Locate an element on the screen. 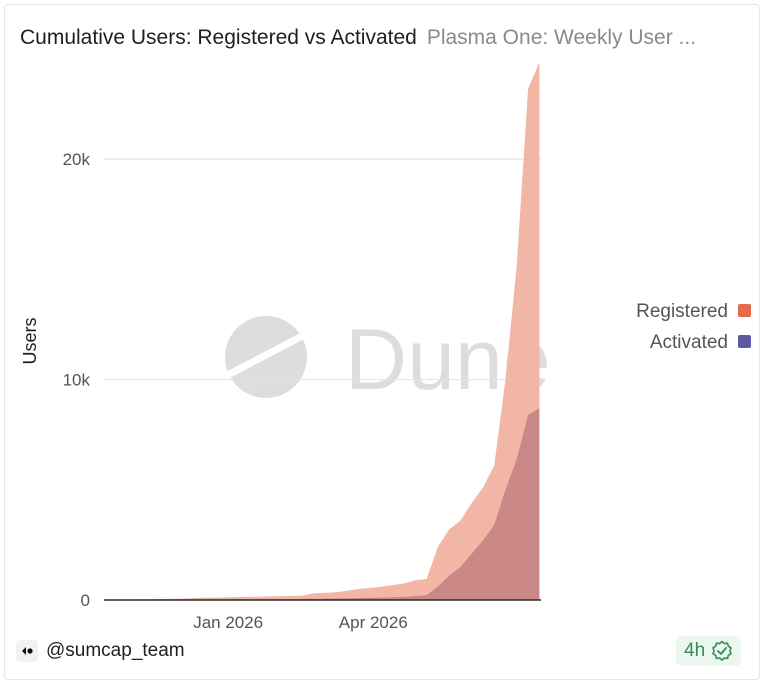  legend-item-registered: Registered is located at coordinates (693, 311).